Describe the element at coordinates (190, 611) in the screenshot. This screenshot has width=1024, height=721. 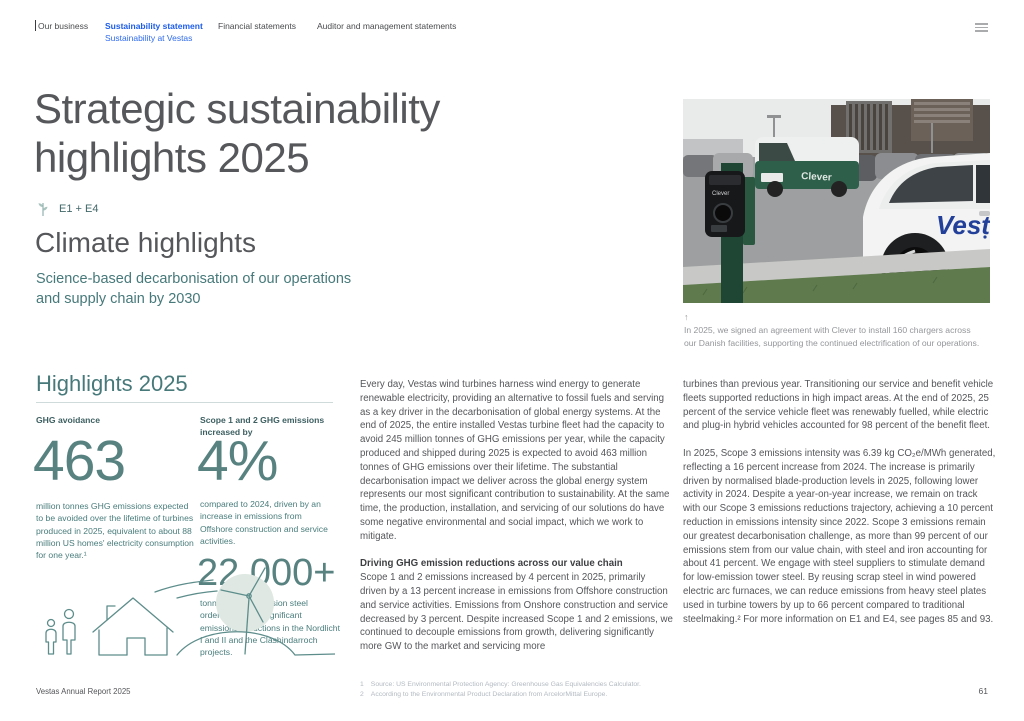
I see `house-turbine-illustration` at that location.